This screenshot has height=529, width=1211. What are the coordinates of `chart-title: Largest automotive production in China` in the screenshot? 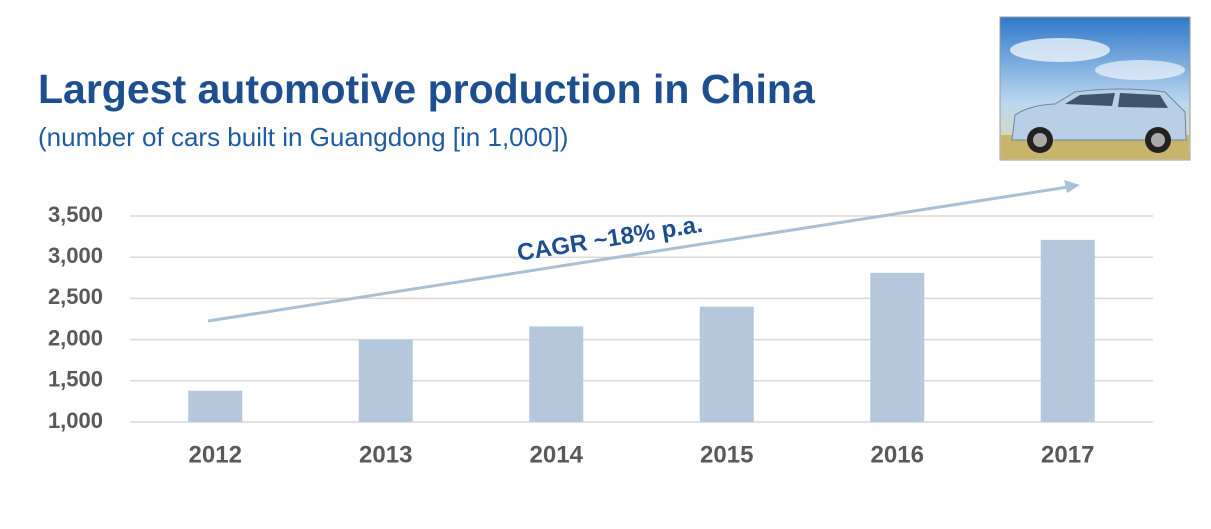 It's located at (427, 89).